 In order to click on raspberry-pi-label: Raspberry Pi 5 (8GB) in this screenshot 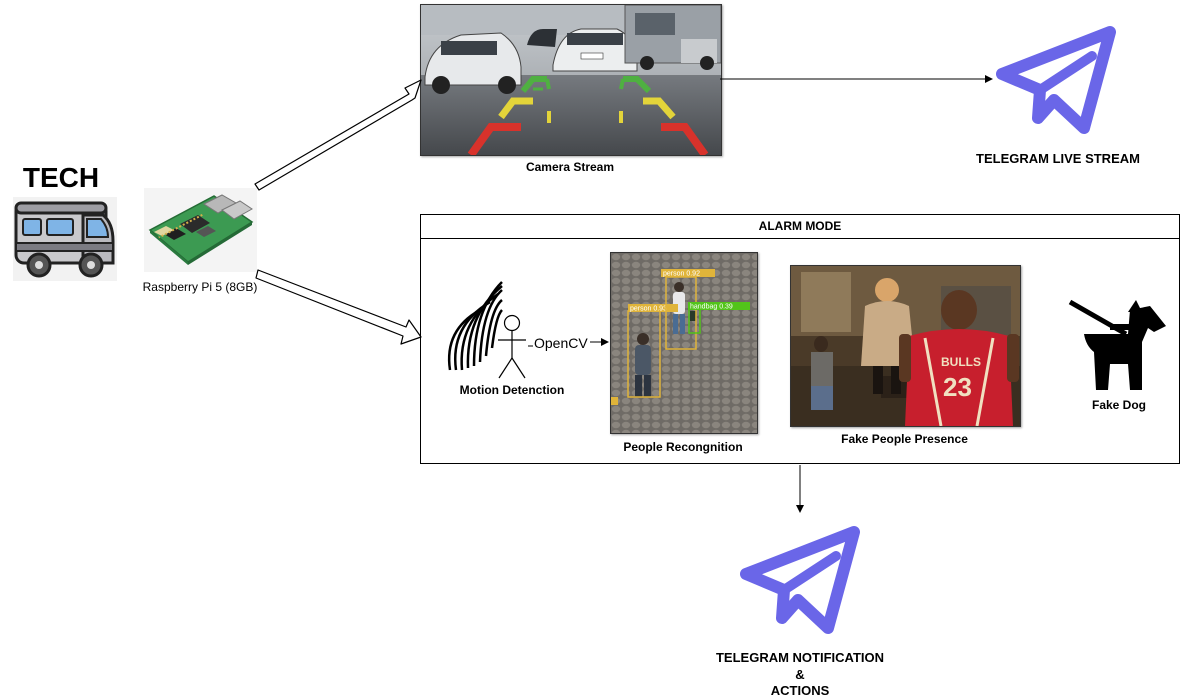, I will do `click(200, 287)`.